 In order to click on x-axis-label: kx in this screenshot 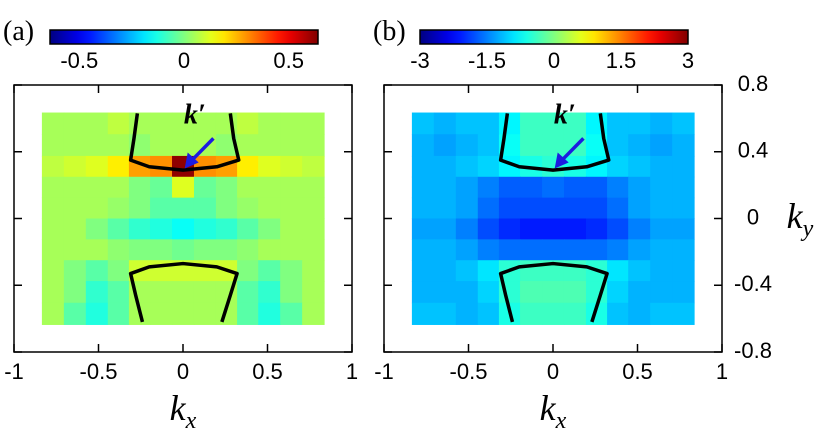, I will do `click(553, 411)`.